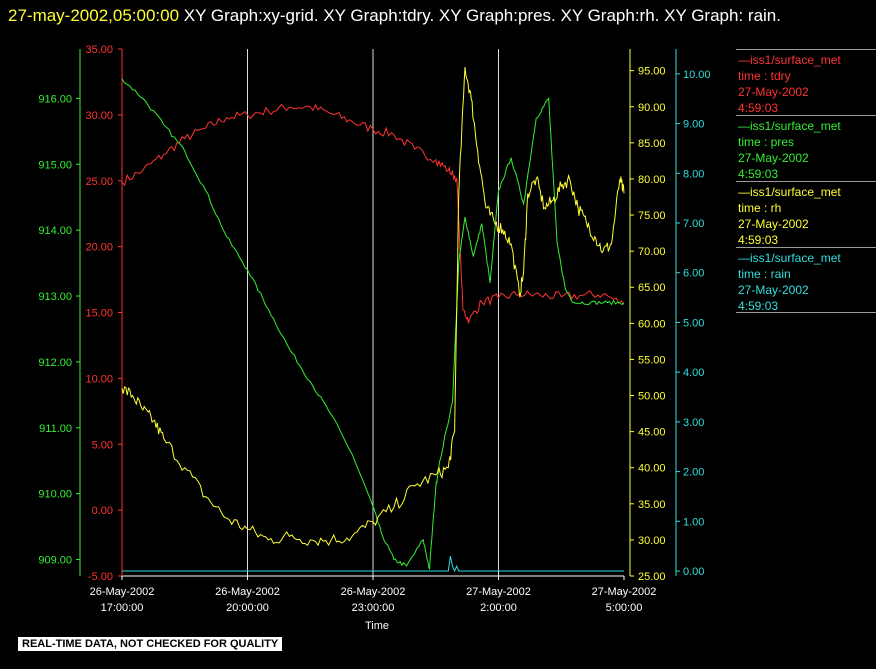 This screenshot has width=876, height=669. Describe the element at coordinates (697, 75) in the screenshot. I see `rain-tick-label: 10.00` at that location.